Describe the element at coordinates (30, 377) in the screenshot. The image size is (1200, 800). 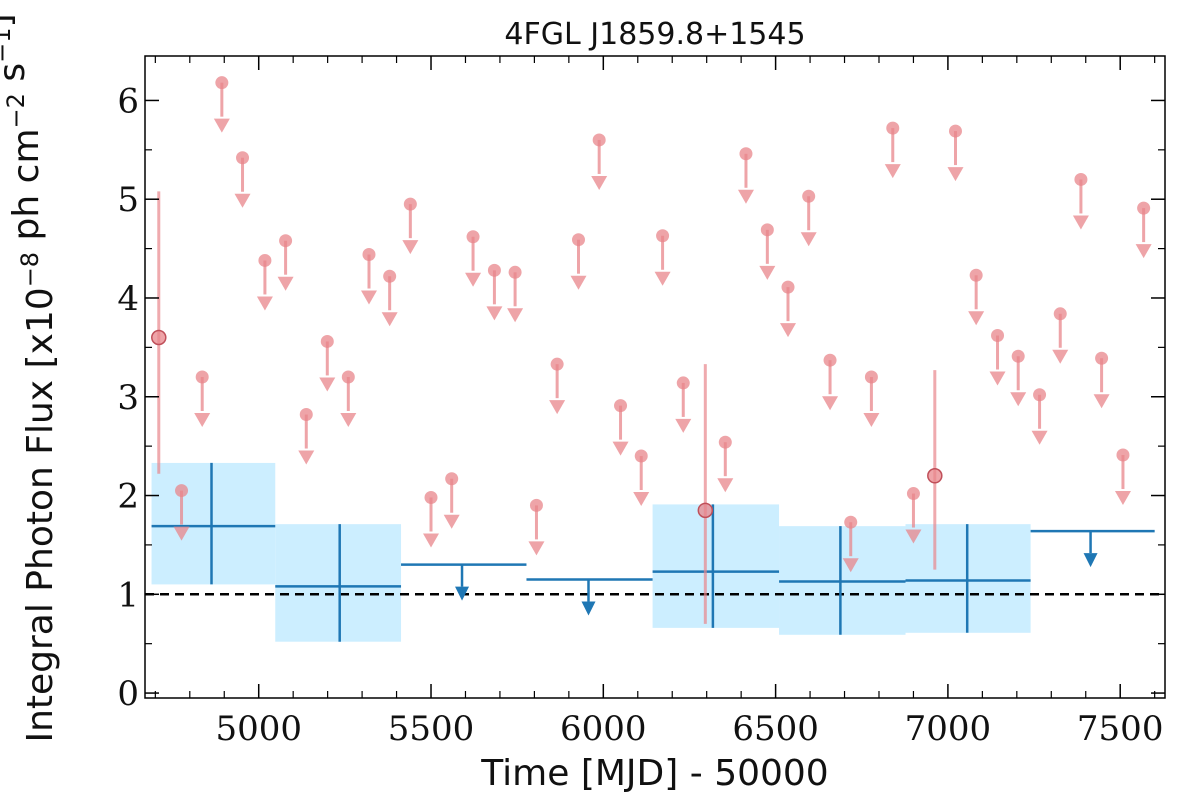
I see `y-axis-label: Integral Photon Flux [x10−8 ph cm−2 s−1]` at that location.